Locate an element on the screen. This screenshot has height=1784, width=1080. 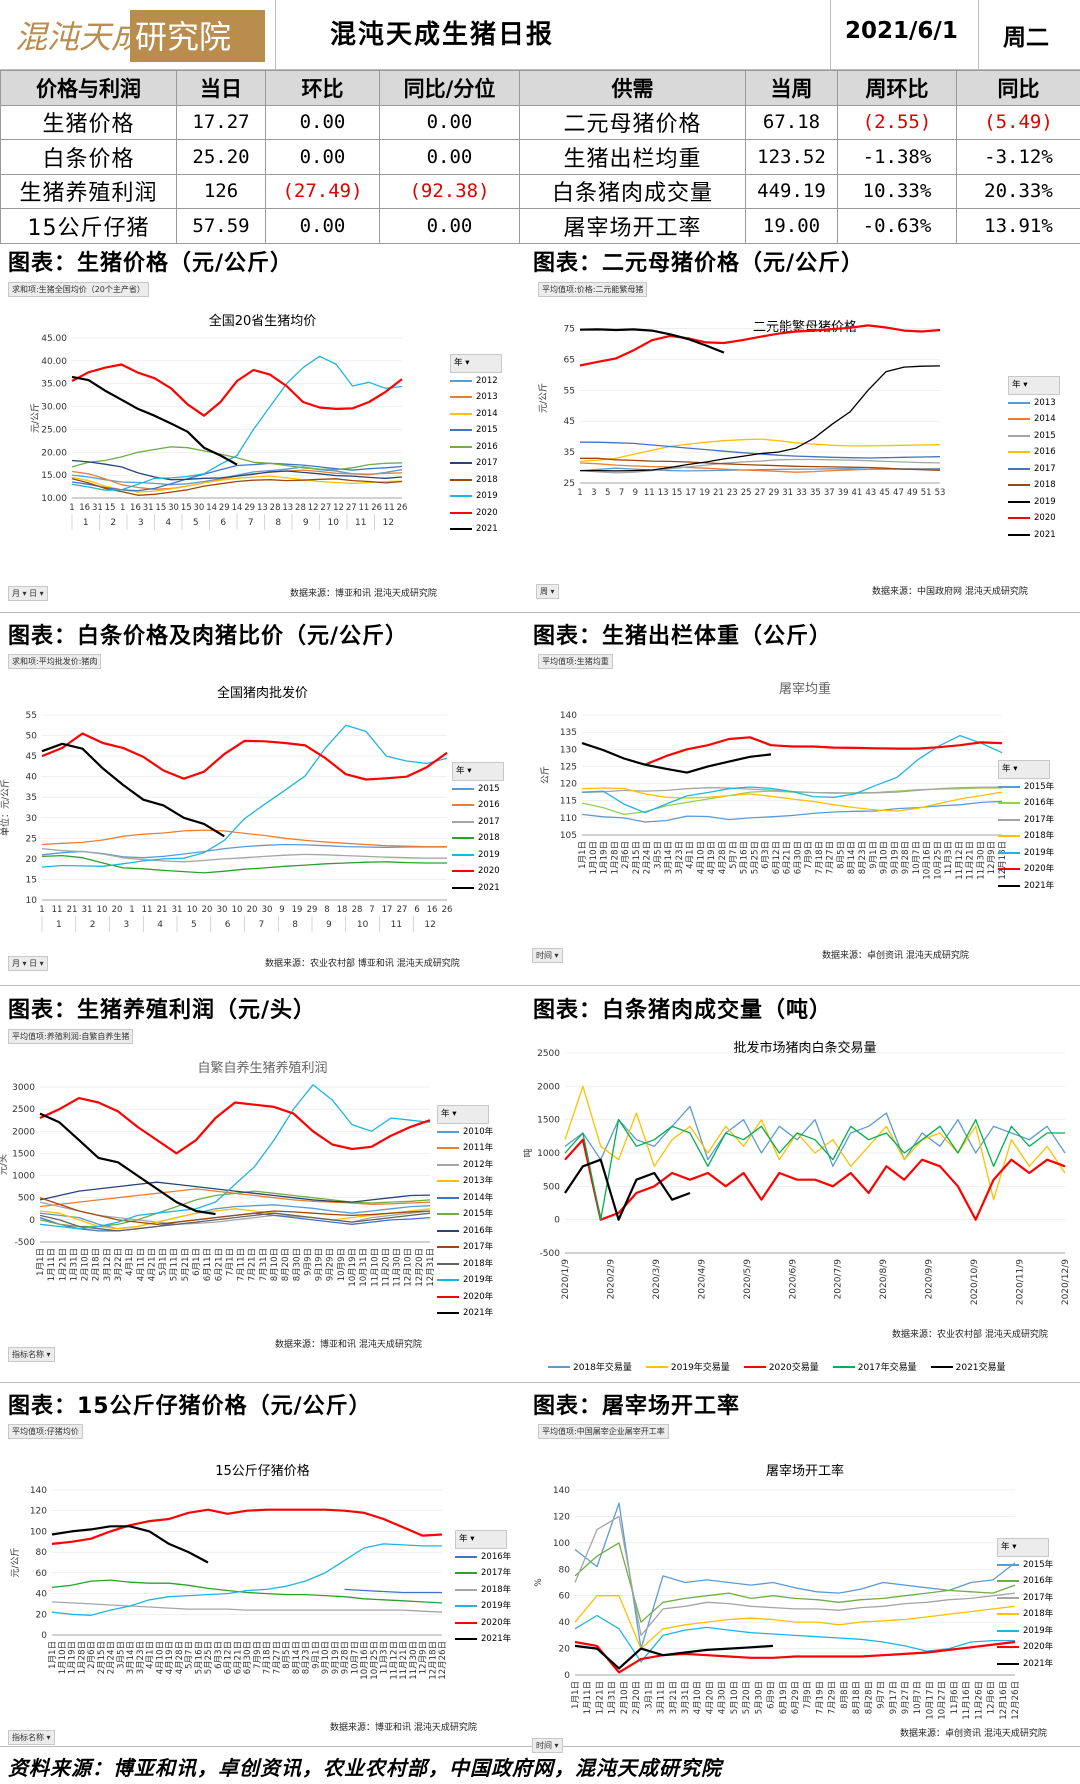
x-tick-label: 9月1日 is located at coordinates (874, 855).